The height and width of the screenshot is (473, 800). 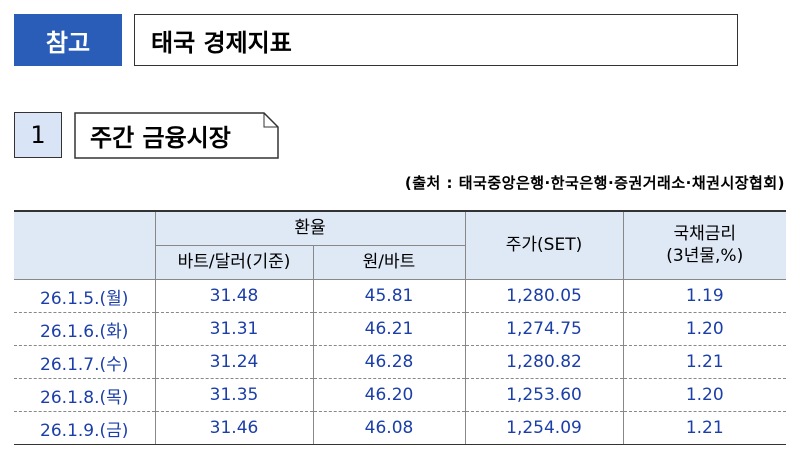 What do you see at coordinates (389, 362) in the screenshot?
I see `value-cell: 46.28` at bounding box center [389, 362].